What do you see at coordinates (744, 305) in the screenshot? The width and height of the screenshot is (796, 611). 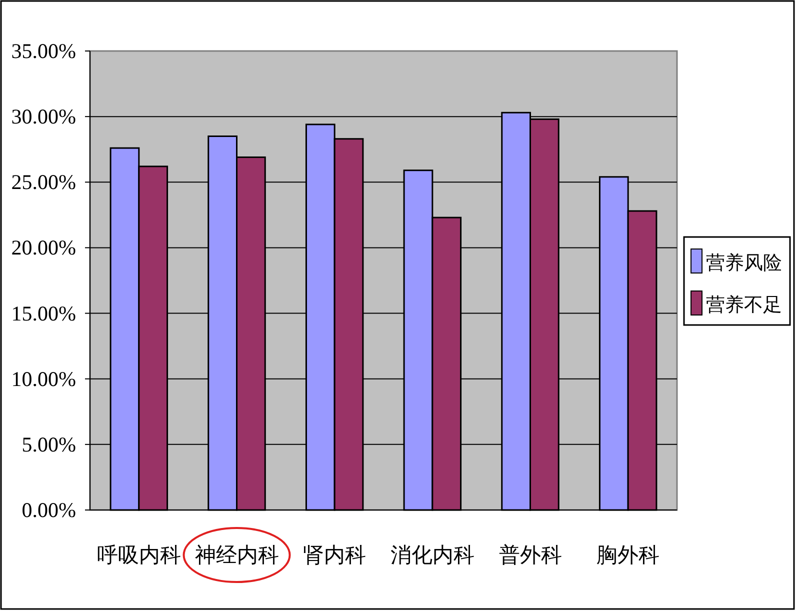 I see `legend-label: 营养不足` at bounding box center [744, 305].